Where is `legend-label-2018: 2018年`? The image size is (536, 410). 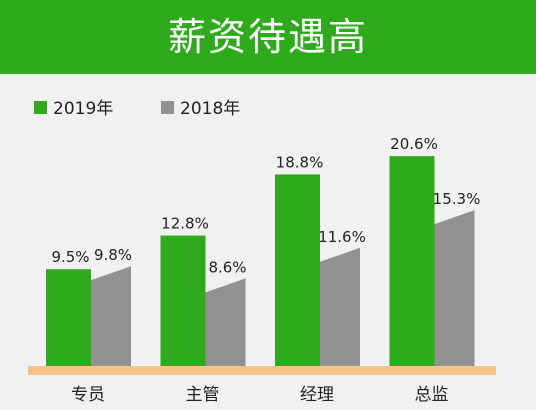
legend-label-2018: 2018年 is located at coordinates (210, 109).